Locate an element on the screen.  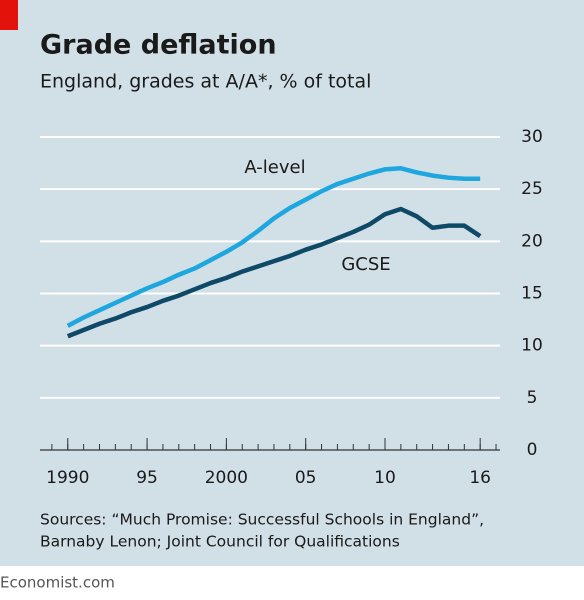
x-tick-label: 2000 is located at coordinates (226, 478).